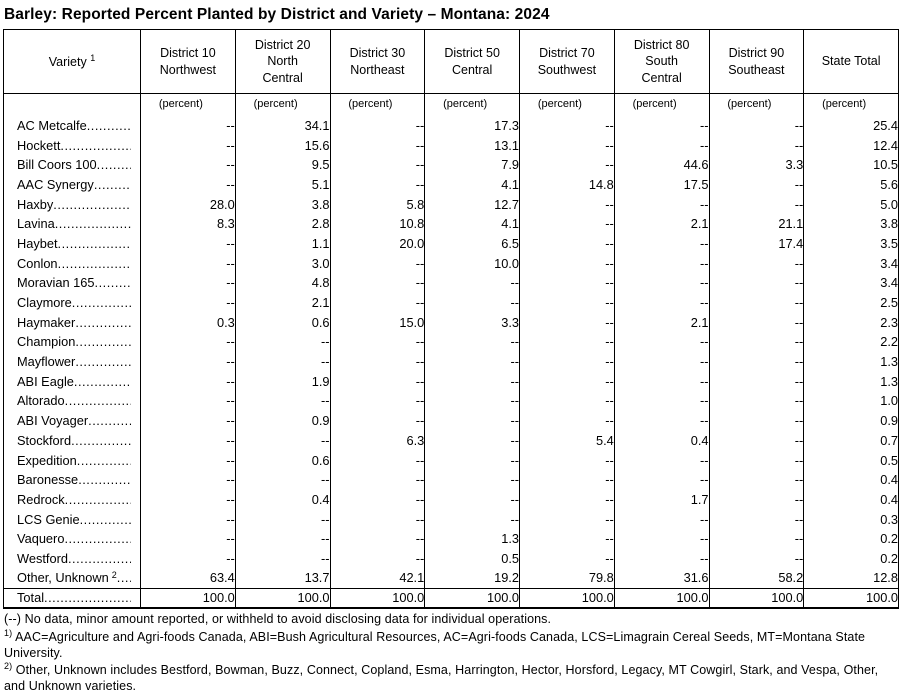  What do you see at coordinates (282, 302) in the screenshot?
I see `value-cell: 2.1` at bounding box center [282, 302].